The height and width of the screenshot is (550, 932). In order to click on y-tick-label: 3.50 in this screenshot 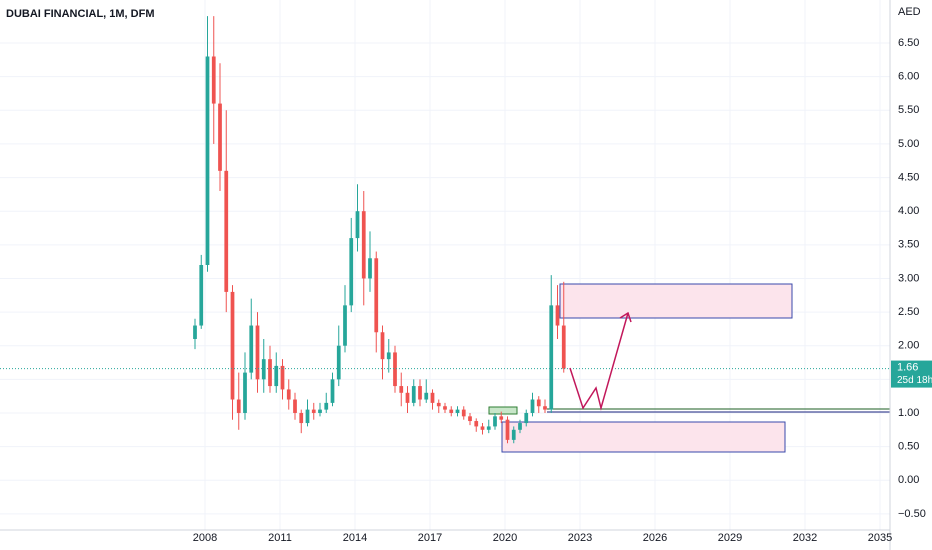, I will do `click(908, 245)`.